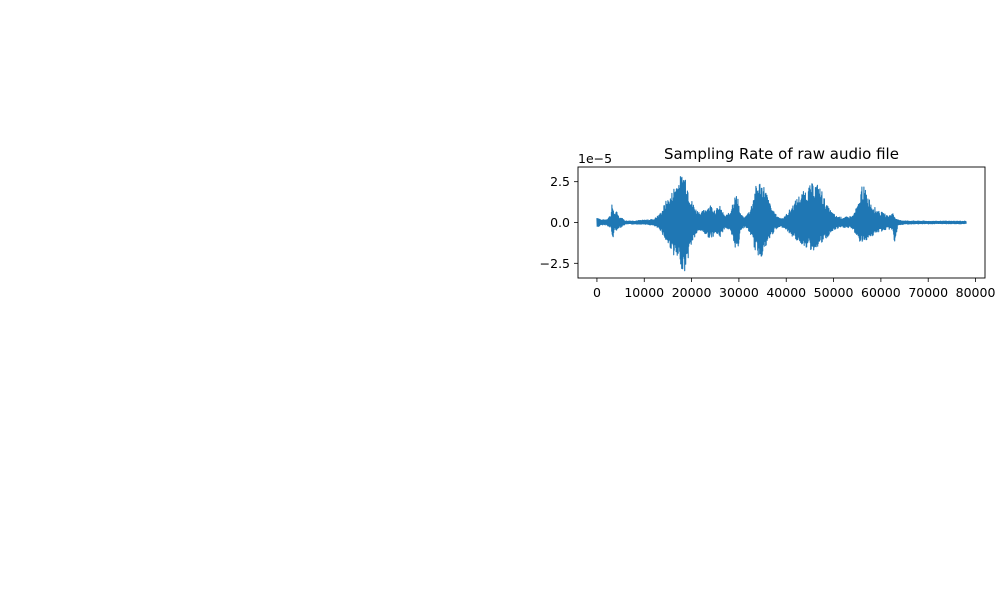 This screenshot has height=600, width=1000. Describe the element at coordinates (555, 263) in the screenshot. I see `y-tick-label: −2.5` at that location.